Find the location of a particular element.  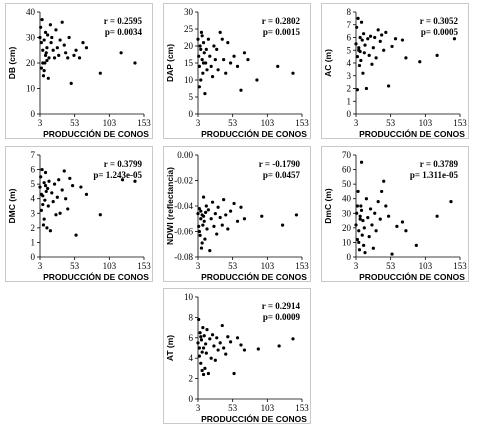

y-tick-label: 8 is located at coordinates (191, 317).